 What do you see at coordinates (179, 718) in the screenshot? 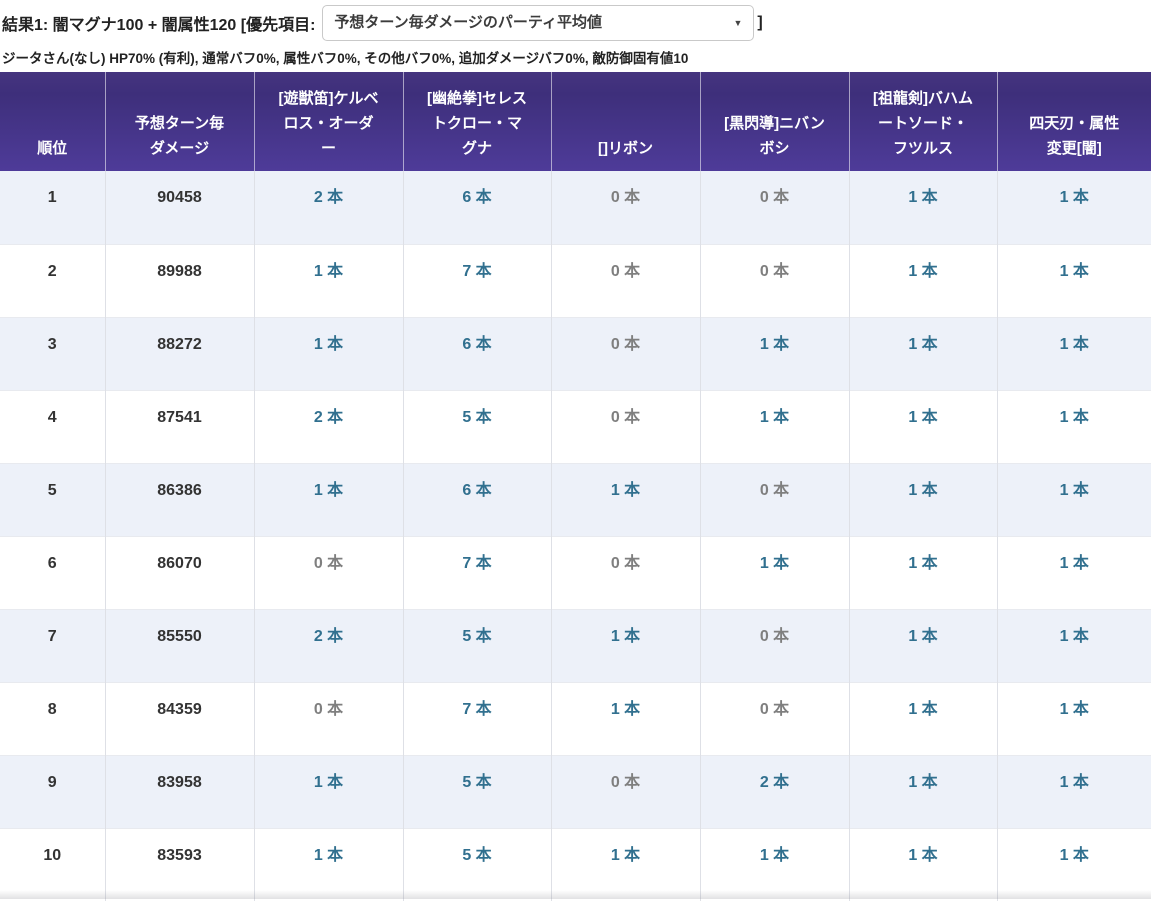
I see `damage-cell: 84359` at bounding box center [179, 718].